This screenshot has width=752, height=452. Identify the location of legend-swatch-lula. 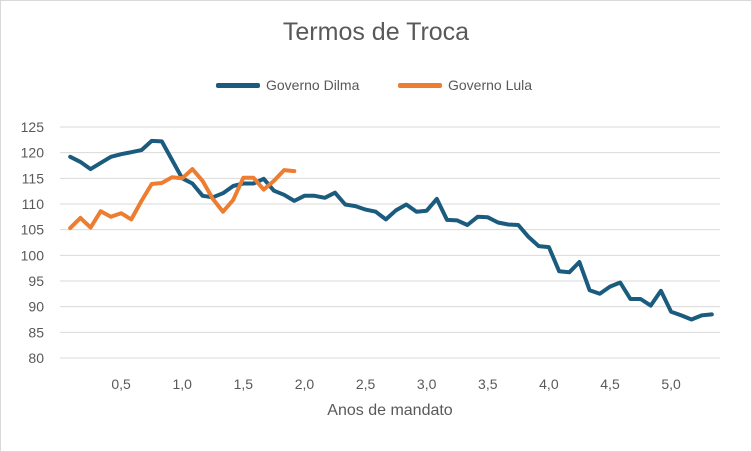
(420, 85).